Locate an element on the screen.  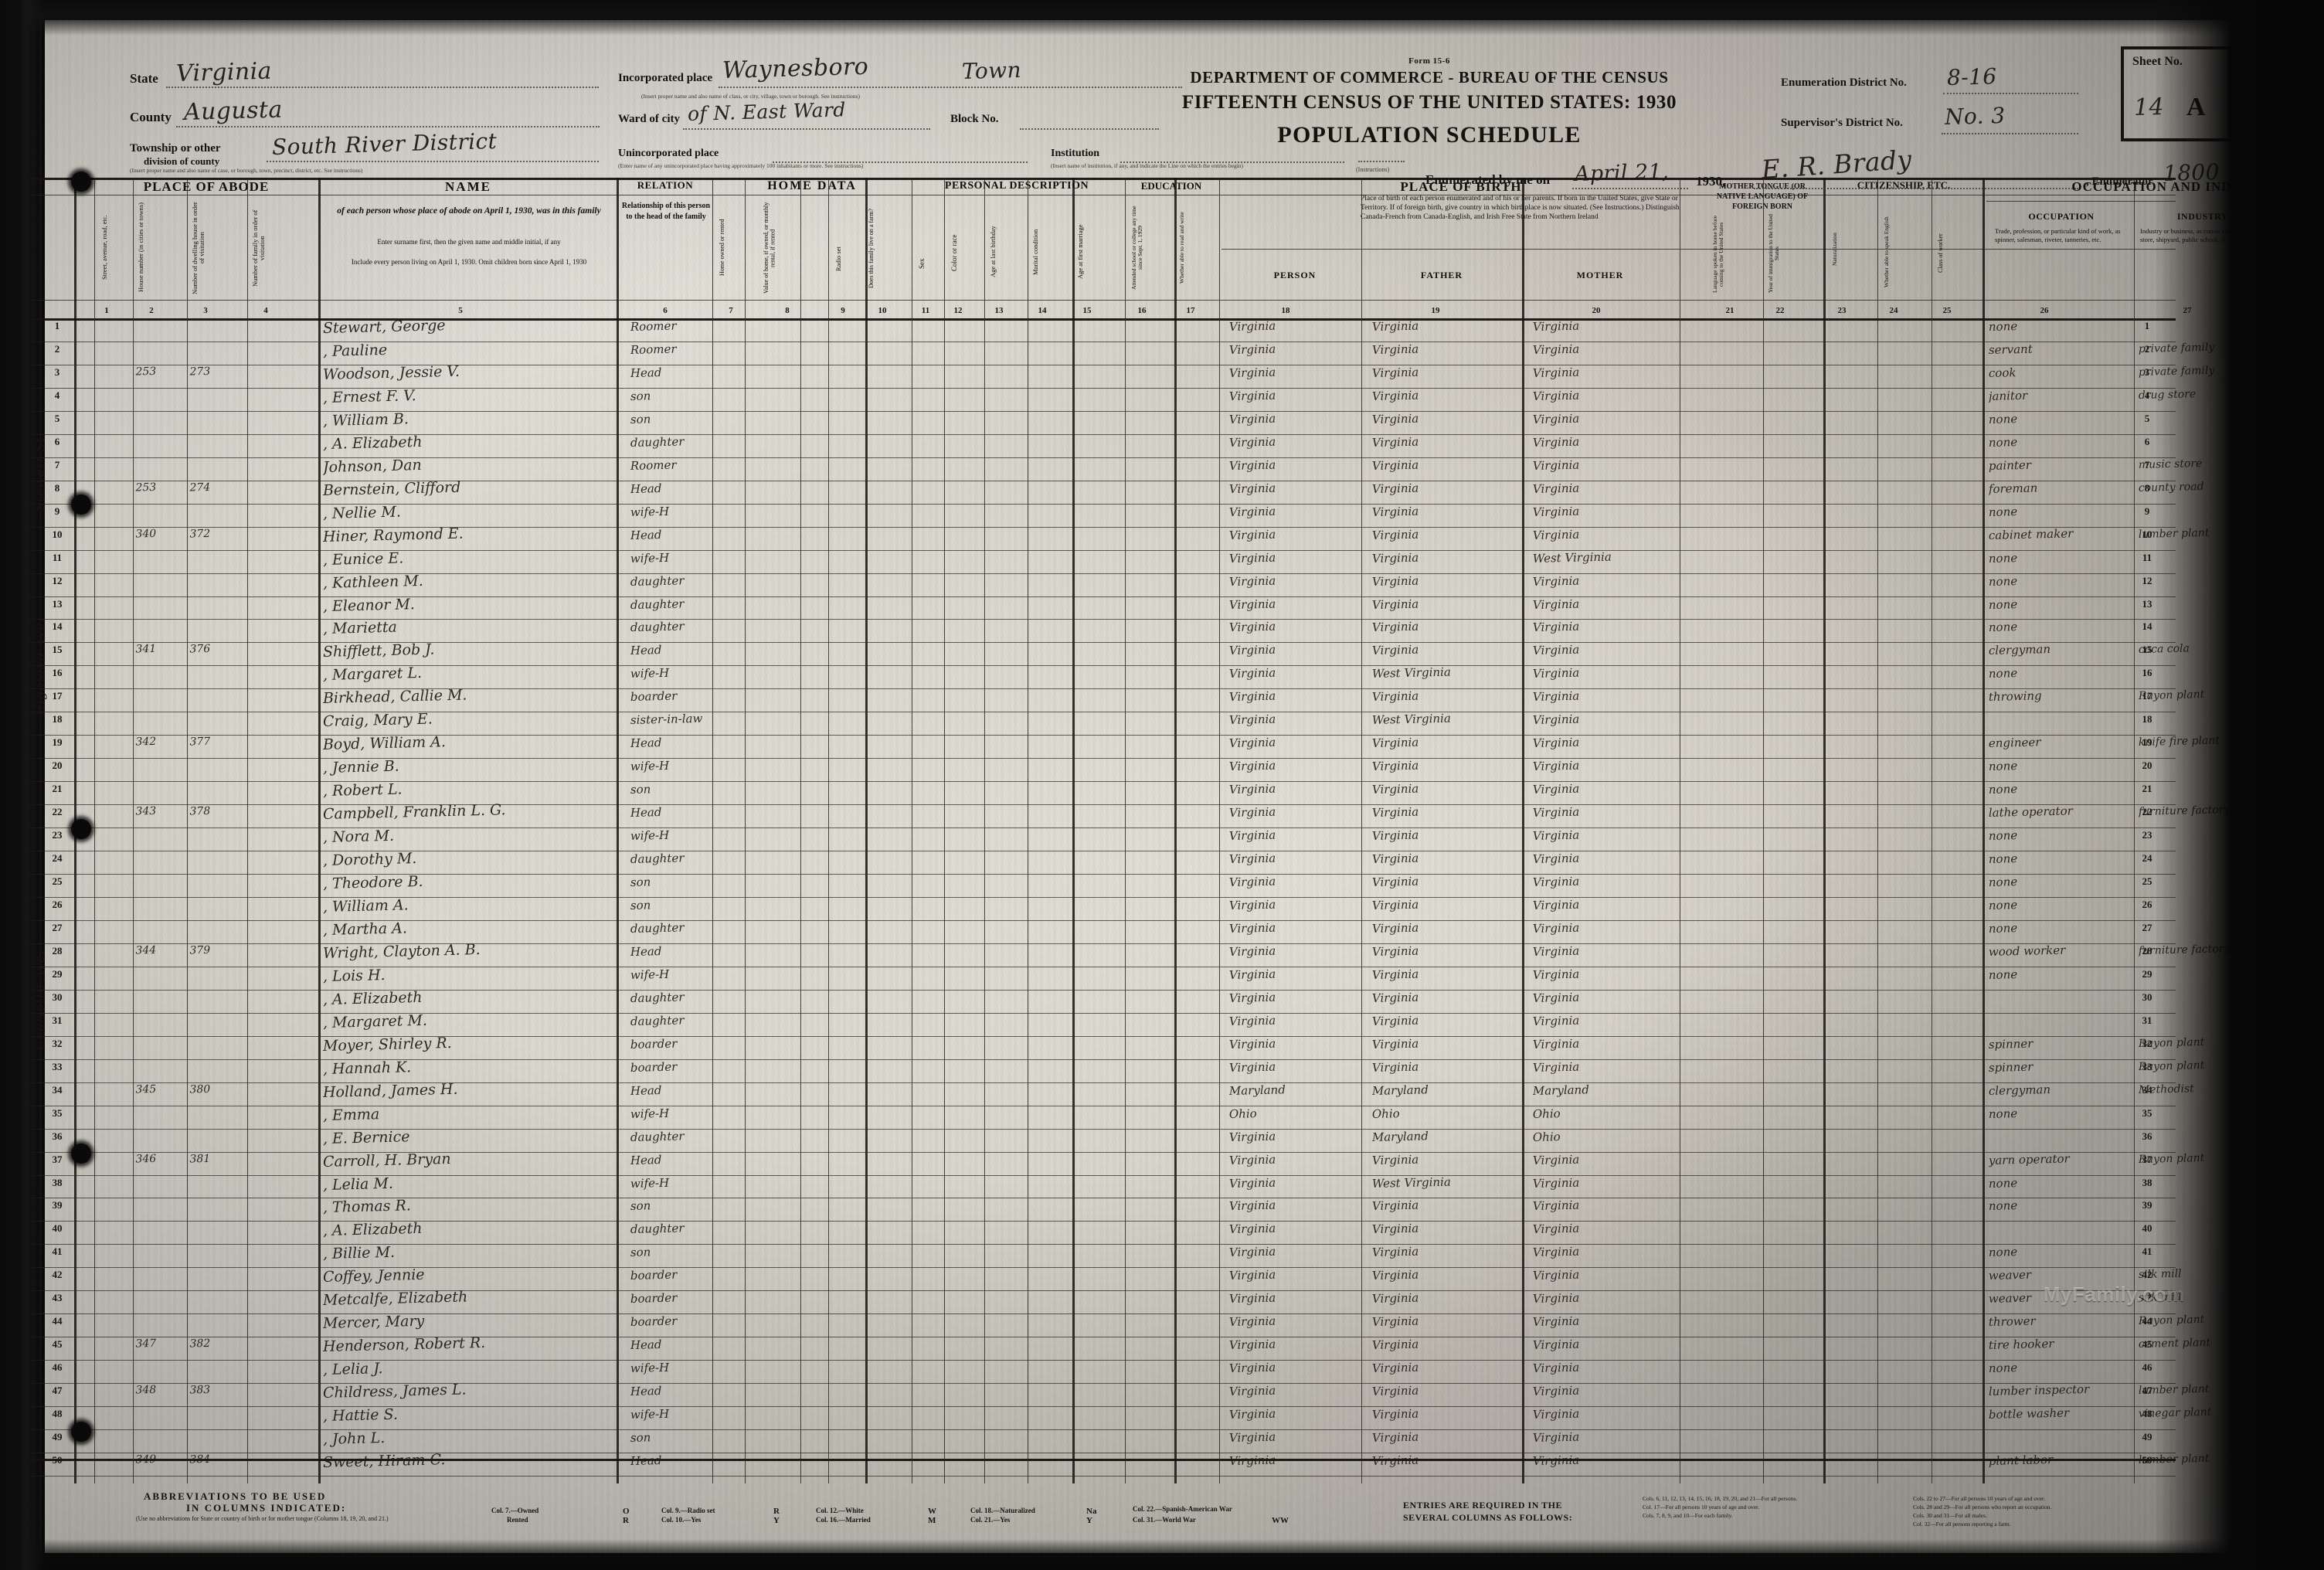
cell-code: 7744 is located at coordinates (2303, 1390).